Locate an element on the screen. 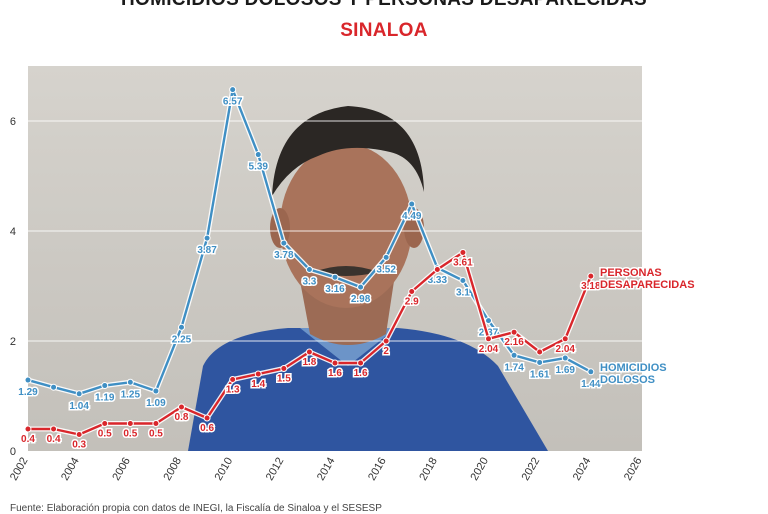  data-label-homicidios: 3.52 is located at coordinates (386, 269).